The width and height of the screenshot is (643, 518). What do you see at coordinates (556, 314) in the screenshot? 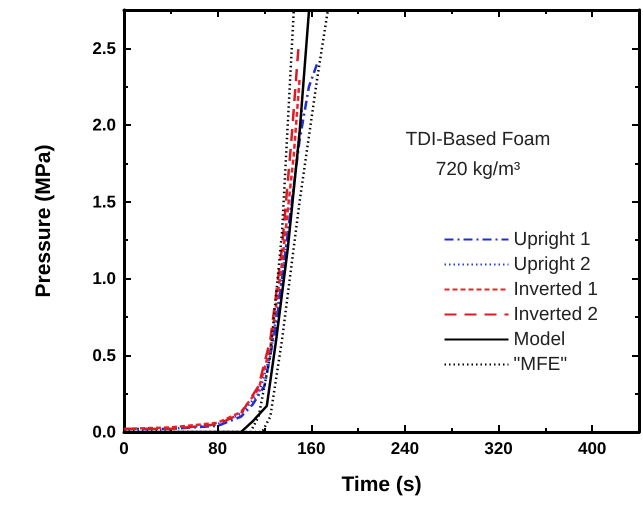
I see `legend-label: Inverted 2` at bounding box center [556, 314].